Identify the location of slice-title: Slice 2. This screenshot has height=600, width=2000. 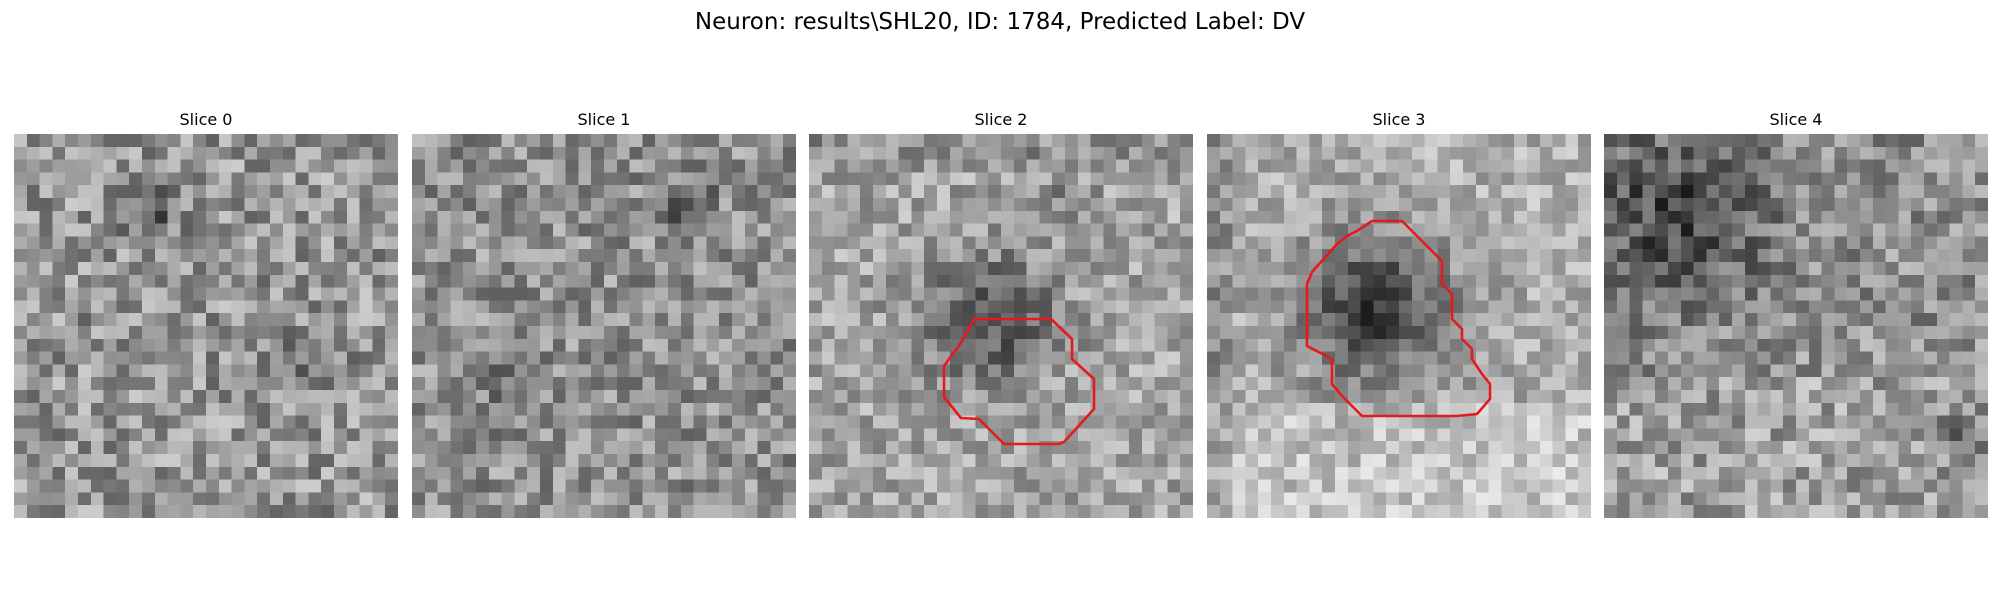
(1001, 119).